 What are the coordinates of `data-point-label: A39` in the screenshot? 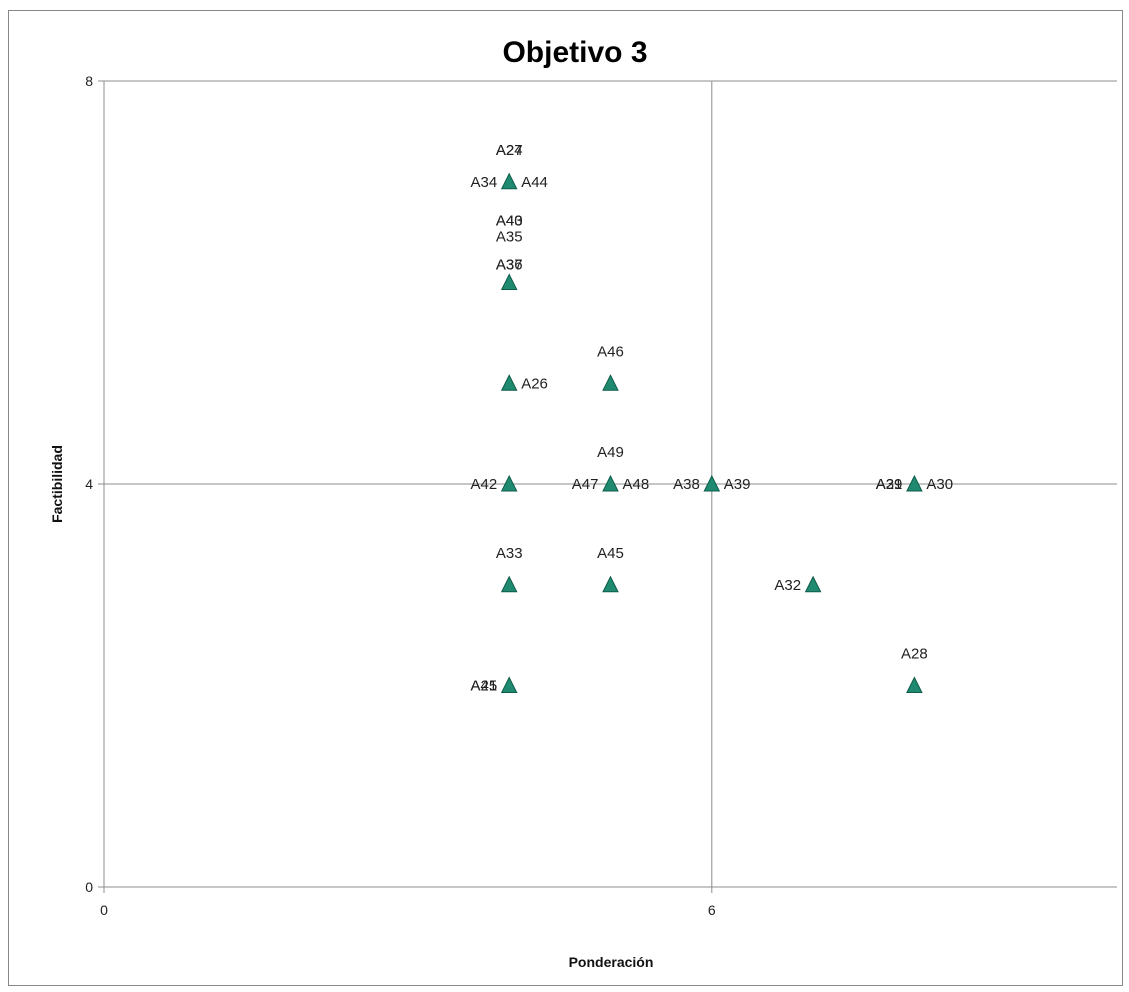 It's located at (737, 484).